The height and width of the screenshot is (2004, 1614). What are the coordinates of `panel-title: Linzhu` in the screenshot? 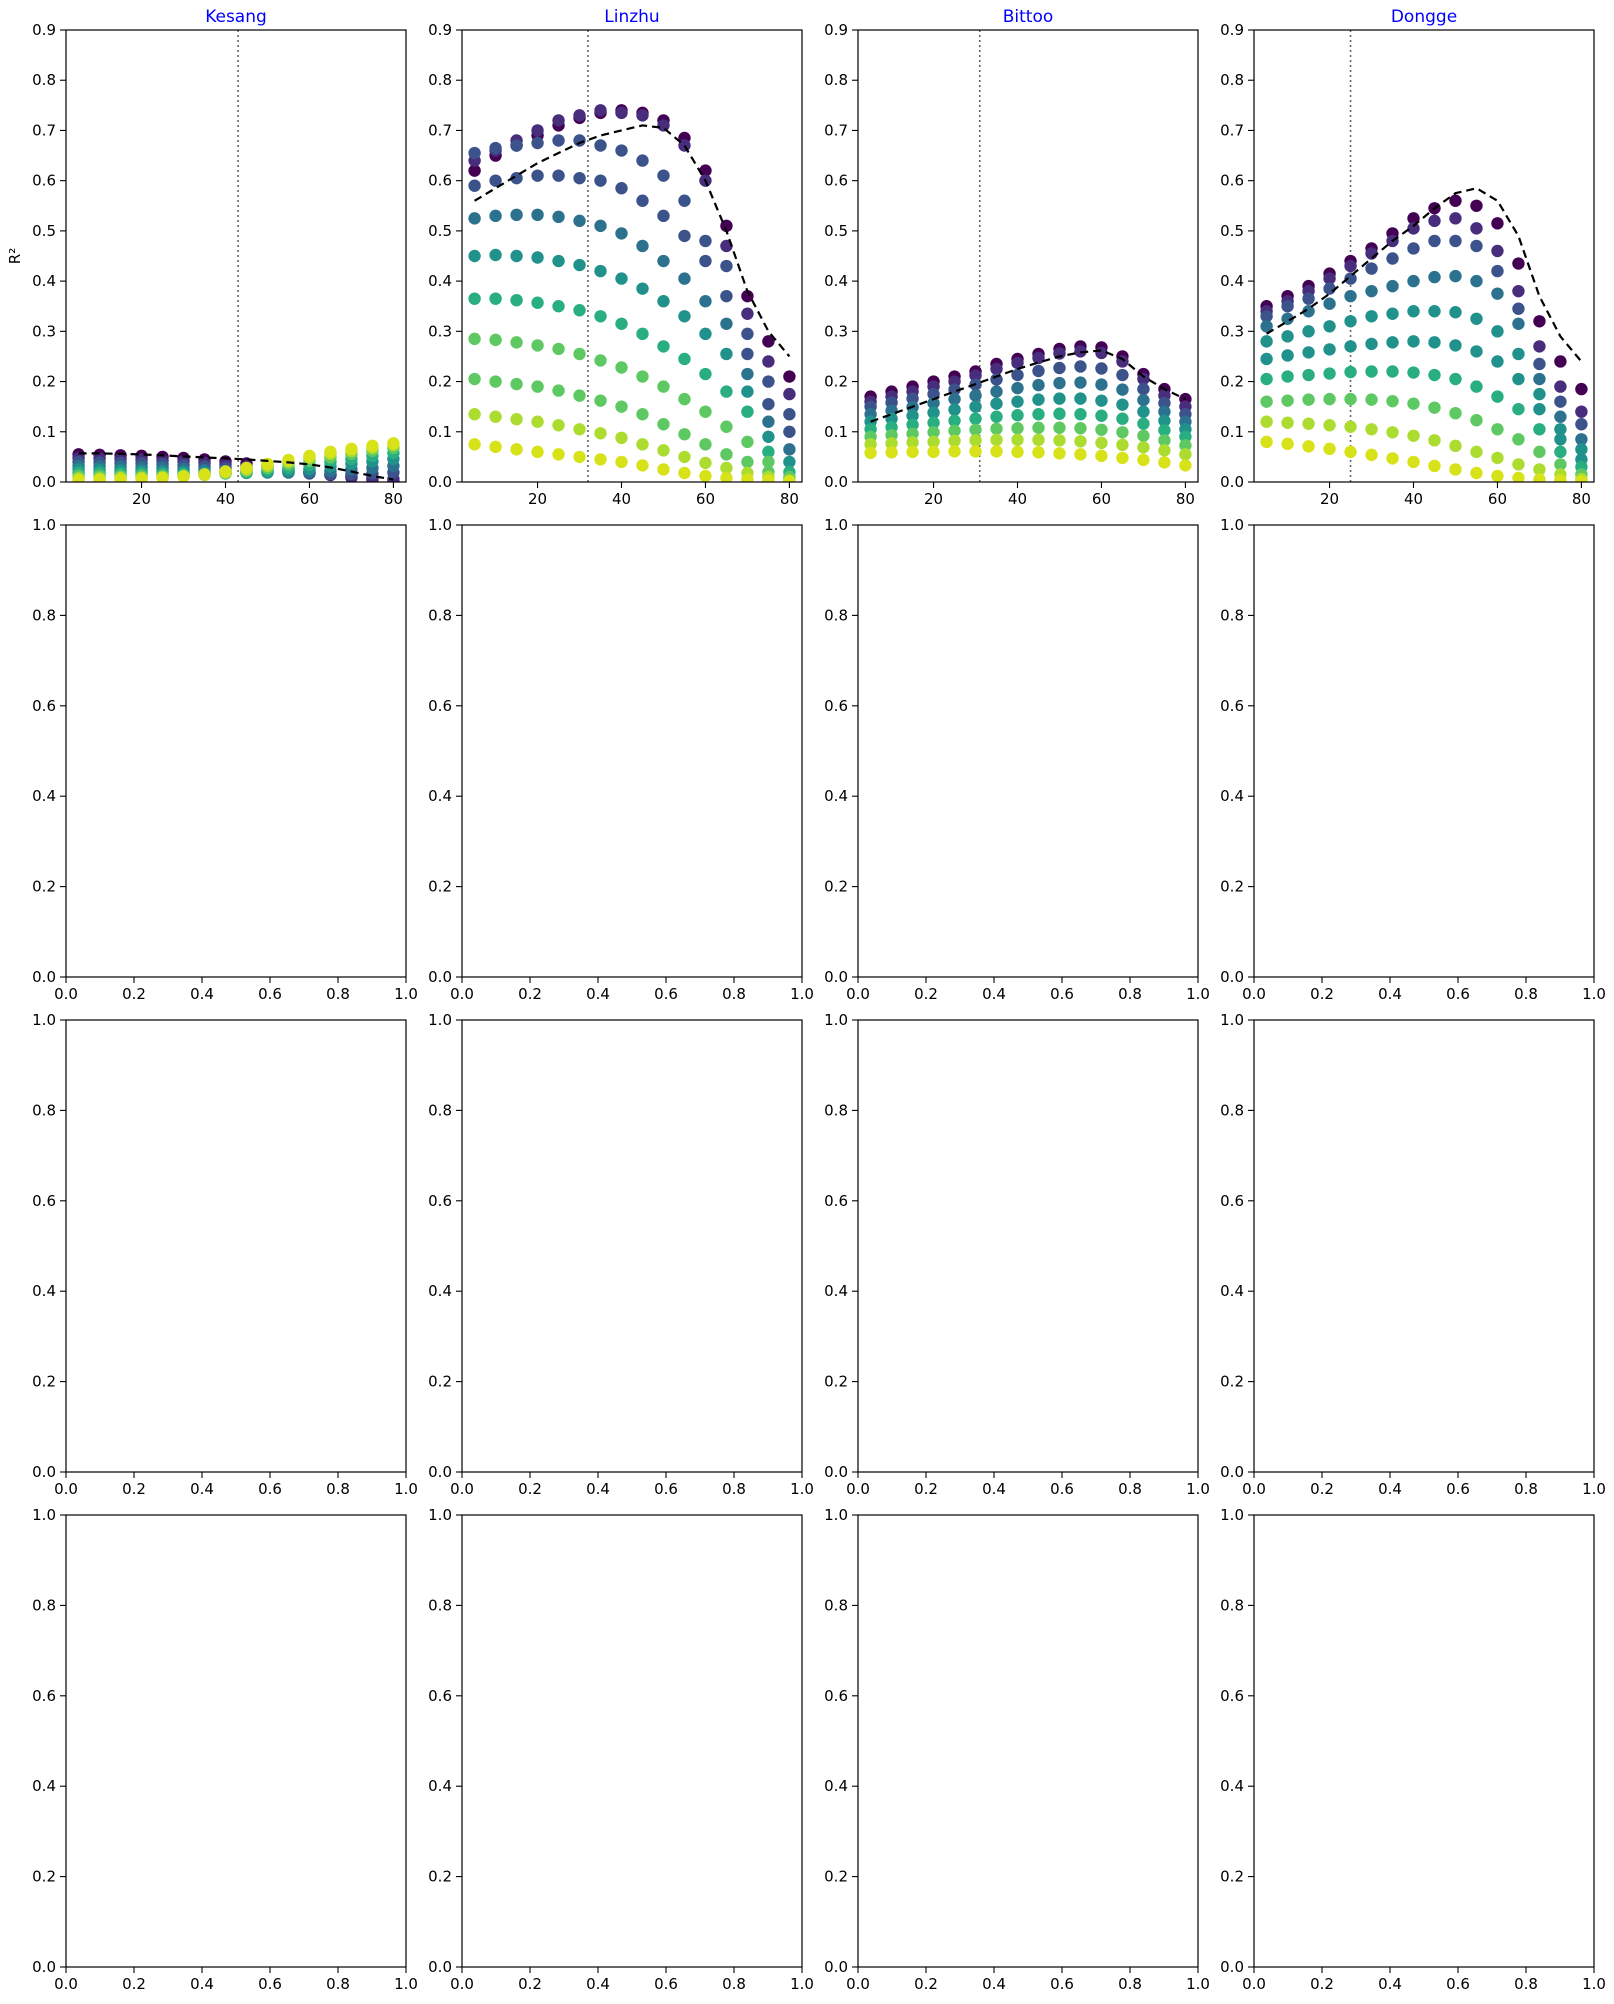 It's located at (631, 17).